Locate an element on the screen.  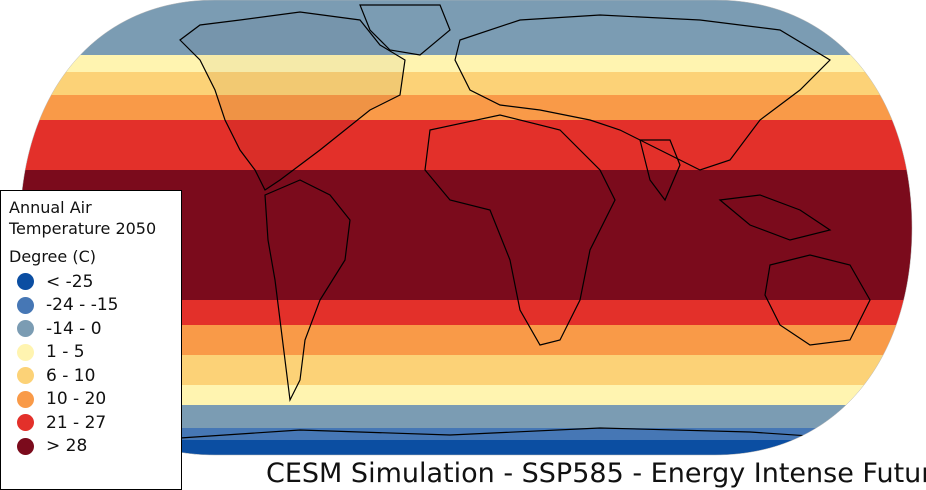
legend-item: 10 - 20 is located at coordinates (91, 400).